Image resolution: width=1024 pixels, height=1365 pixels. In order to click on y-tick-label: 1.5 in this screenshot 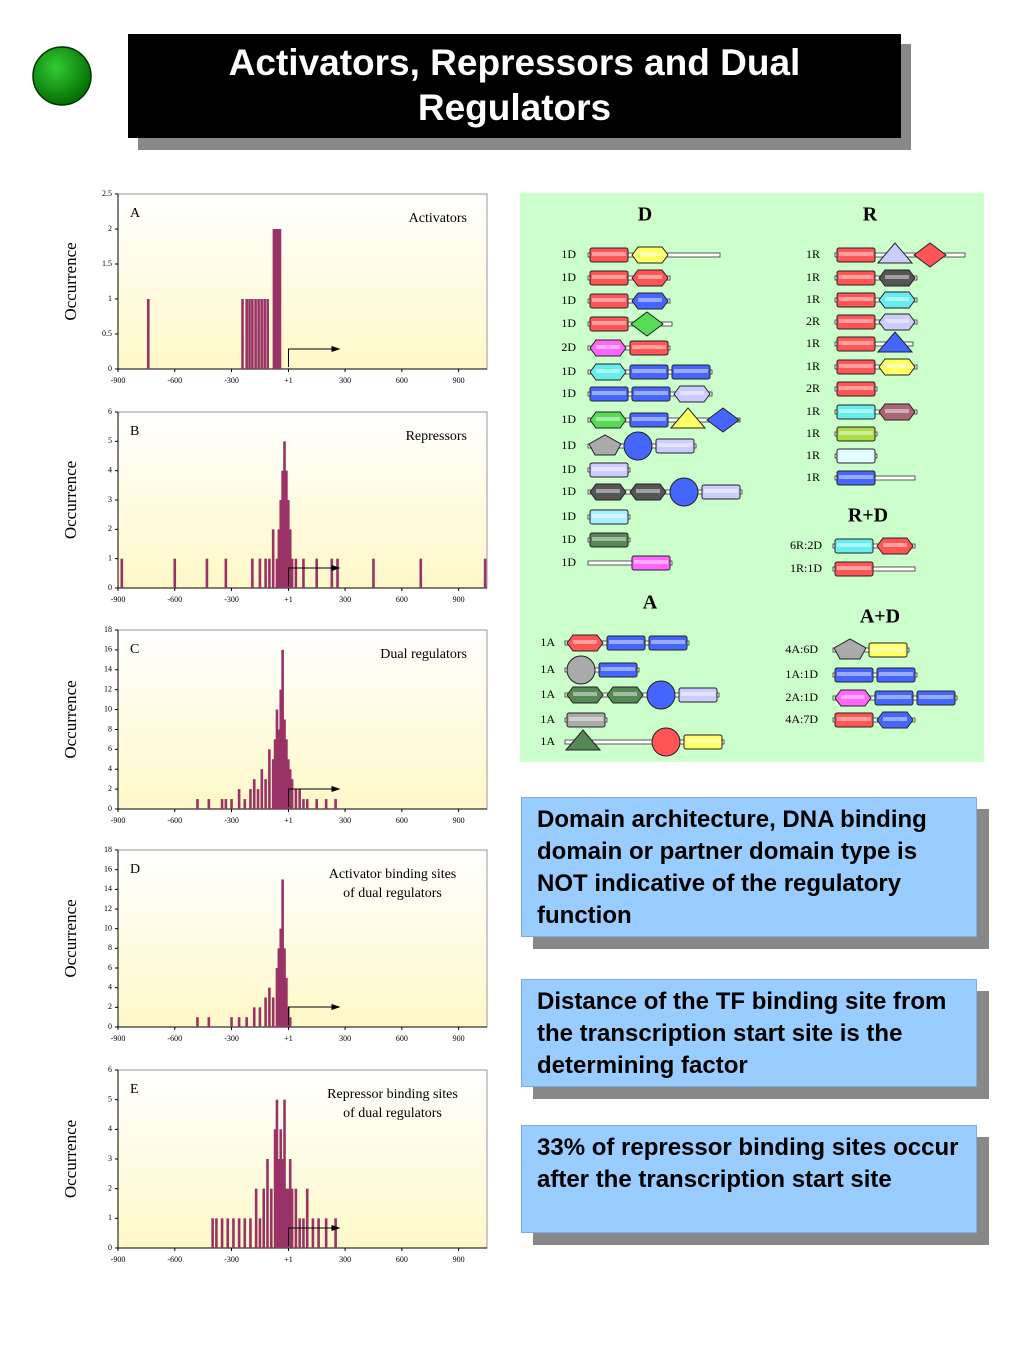, I will do `click(107, 263)`.